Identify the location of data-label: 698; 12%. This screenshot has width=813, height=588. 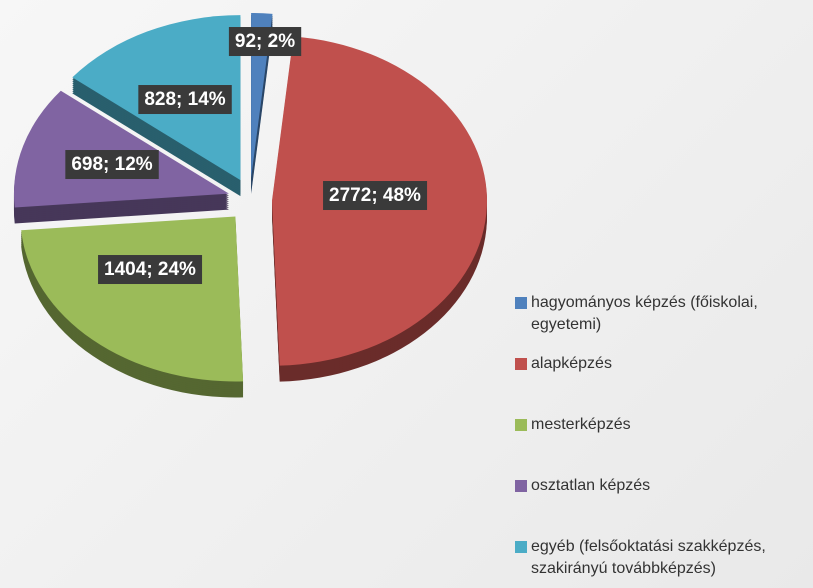
(111, 164).